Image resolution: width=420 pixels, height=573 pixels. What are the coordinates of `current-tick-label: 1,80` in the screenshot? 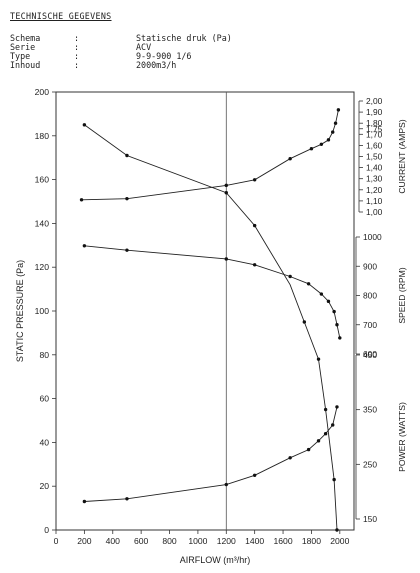 It's located at (374, 123).